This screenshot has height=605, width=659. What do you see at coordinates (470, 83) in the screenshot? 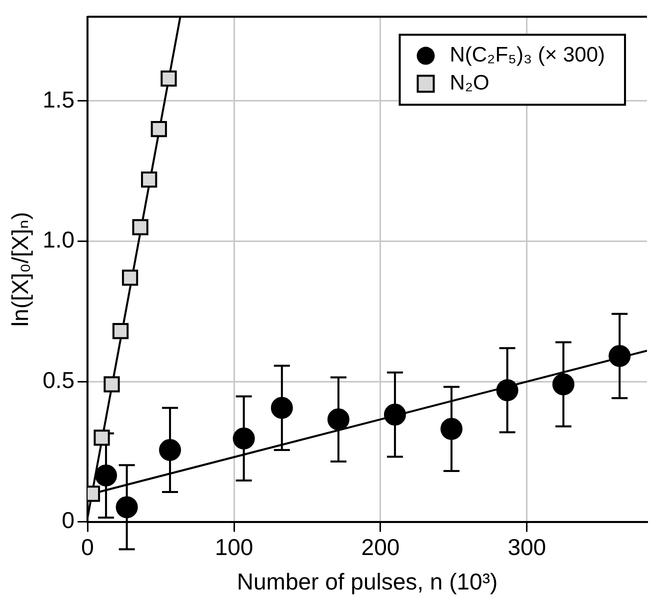
I see `legend-label: N₂O` at bounding box center [470, 83].